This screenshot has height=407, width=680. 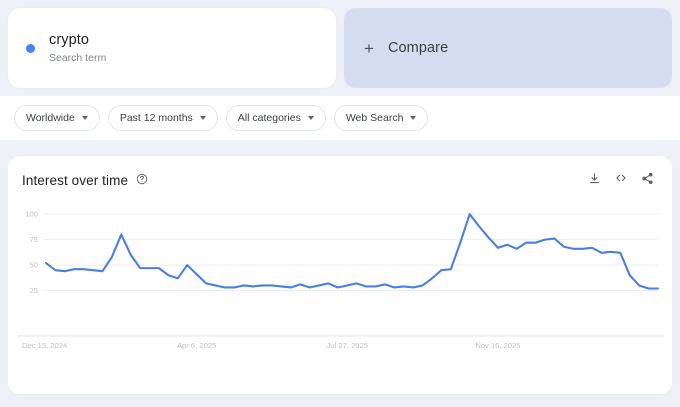 I want to click on chart-header: Interest over time, so click(x=340, y=173).